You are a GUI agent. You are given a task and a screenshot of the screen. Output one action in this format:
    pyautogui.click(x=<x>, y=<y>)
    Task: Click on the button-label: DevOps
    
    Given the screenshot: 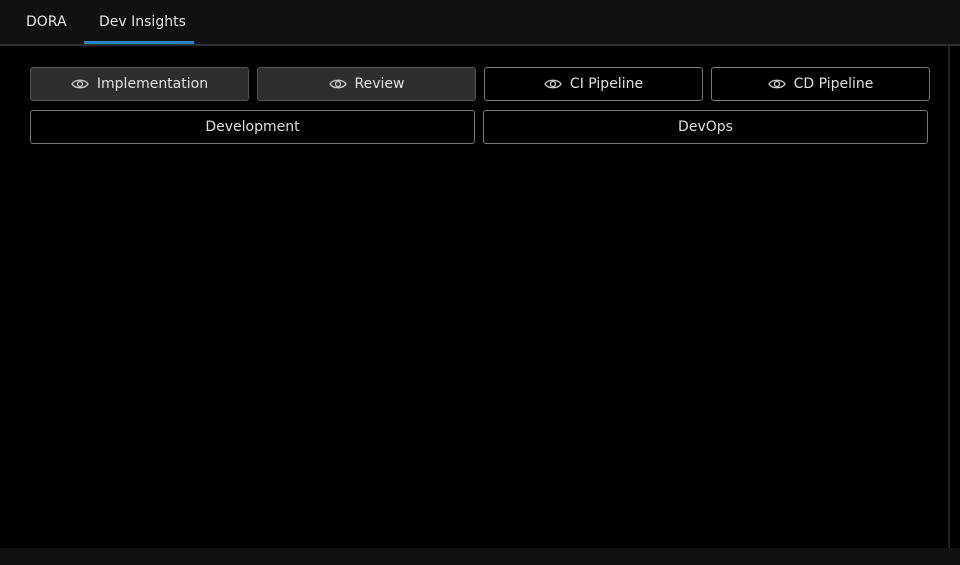 What is the action you would take?
    pyautogui.click(x=705, y=127)
    